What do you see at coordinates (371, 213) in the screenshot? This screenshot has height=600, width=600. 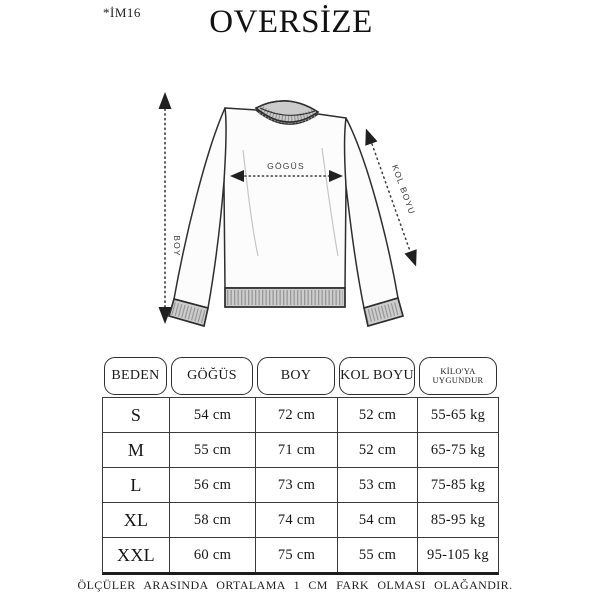 I see `right-sleeve` at bounding box center [371, 213].